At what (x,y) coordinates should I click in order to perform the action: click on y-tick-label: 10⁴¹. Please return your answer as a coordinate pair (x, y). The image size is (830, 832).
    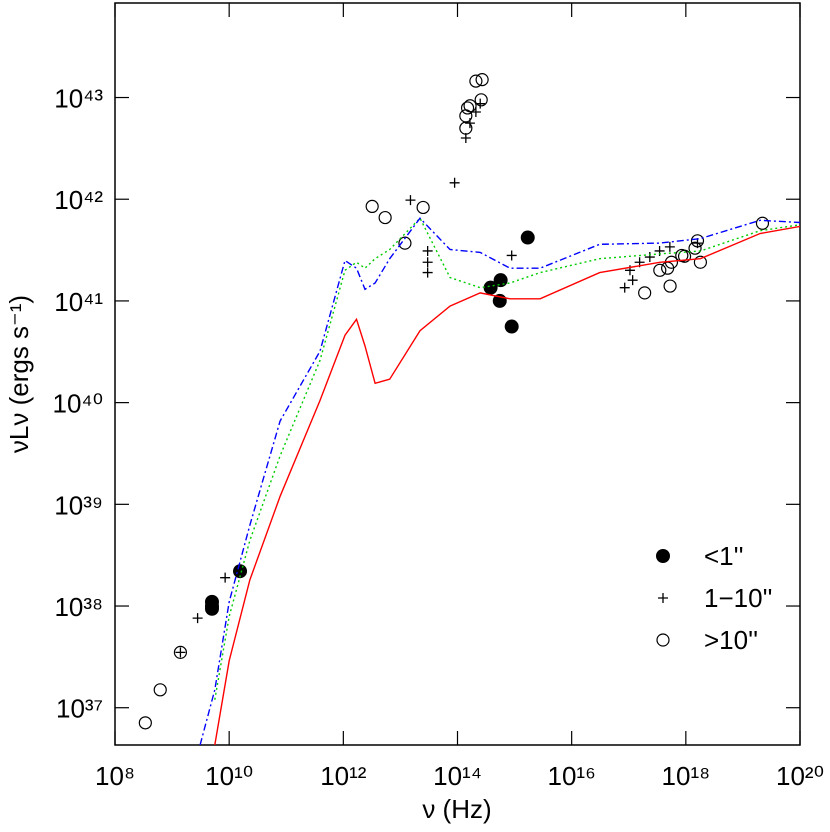
    Looking at the image, I should click on (78, 302).